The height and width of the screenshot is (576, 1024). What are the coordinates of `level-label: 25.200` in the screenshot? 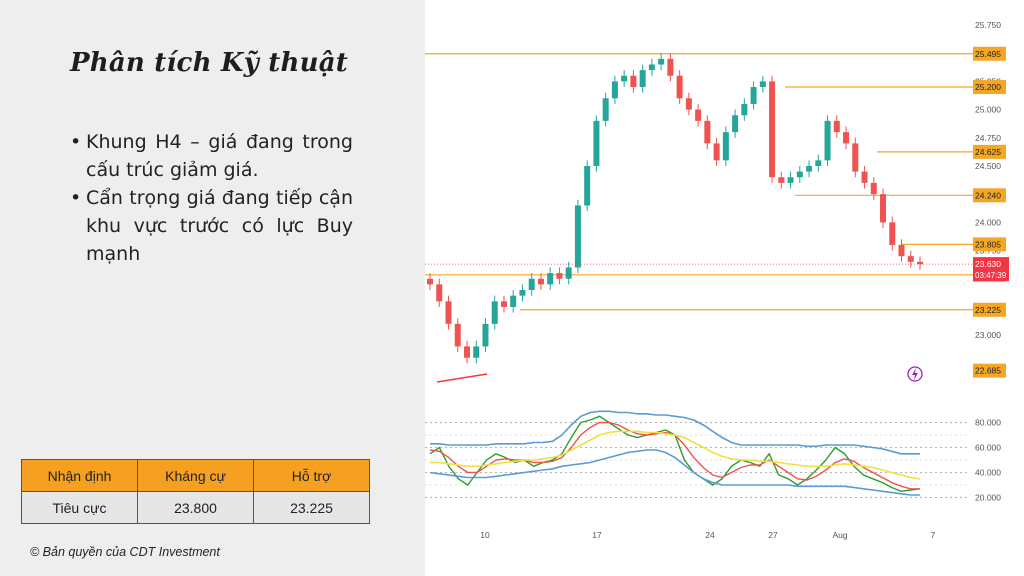 It's located at (988, 87).